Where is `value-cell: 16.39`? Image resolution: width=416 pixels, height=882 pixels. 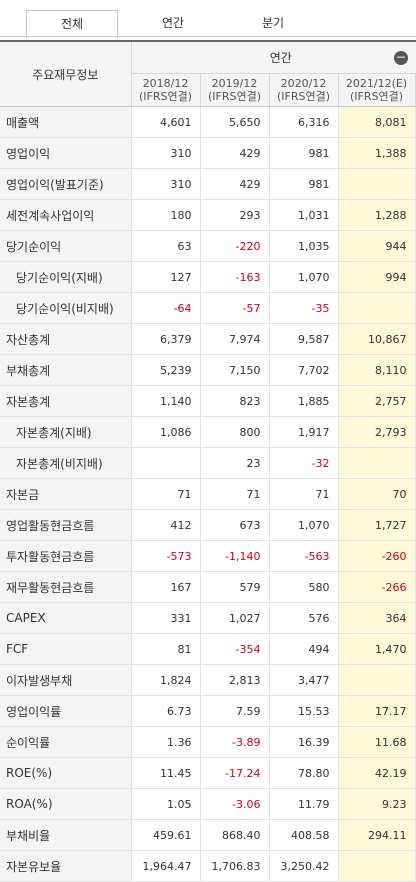 value-cell: 16.39 is located at coordinates (304, 742).